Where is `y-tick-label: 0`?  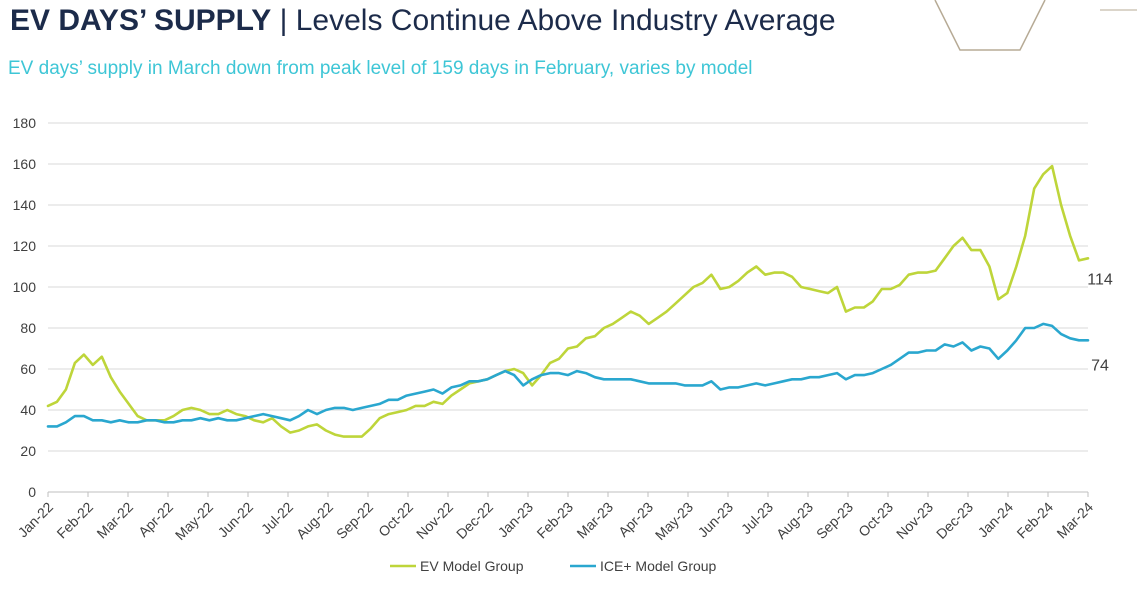
y-tick-label: 0 is located at coordinates (32, 492).